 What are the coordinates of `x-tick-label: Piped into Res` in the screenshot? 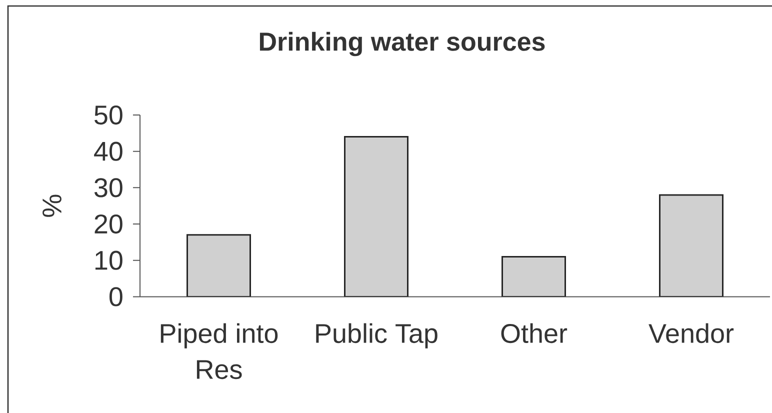 It's located at (219, 351).